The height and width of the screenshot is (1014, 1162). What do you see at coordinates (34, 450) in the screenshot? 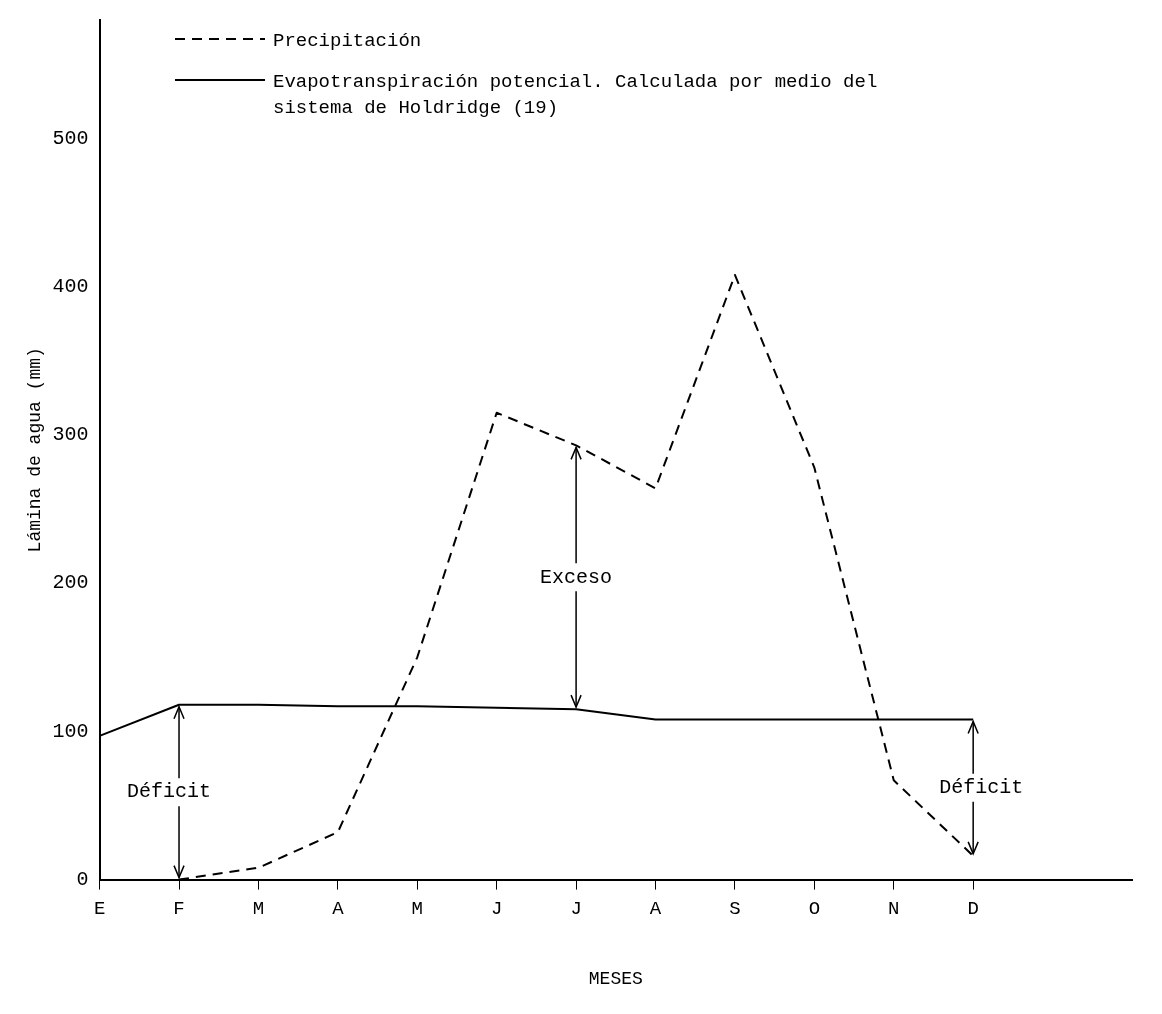
I see `y-axis-title: Lámina de agua (mm)` at bounding box center [34, 450].